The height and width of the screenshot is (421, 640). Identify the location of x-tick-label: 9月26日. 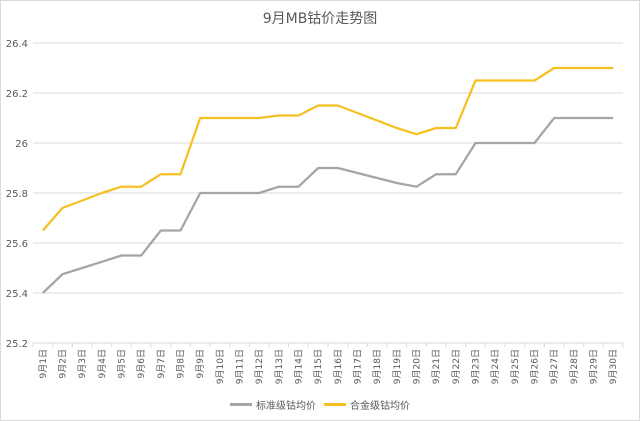
(535, 366).